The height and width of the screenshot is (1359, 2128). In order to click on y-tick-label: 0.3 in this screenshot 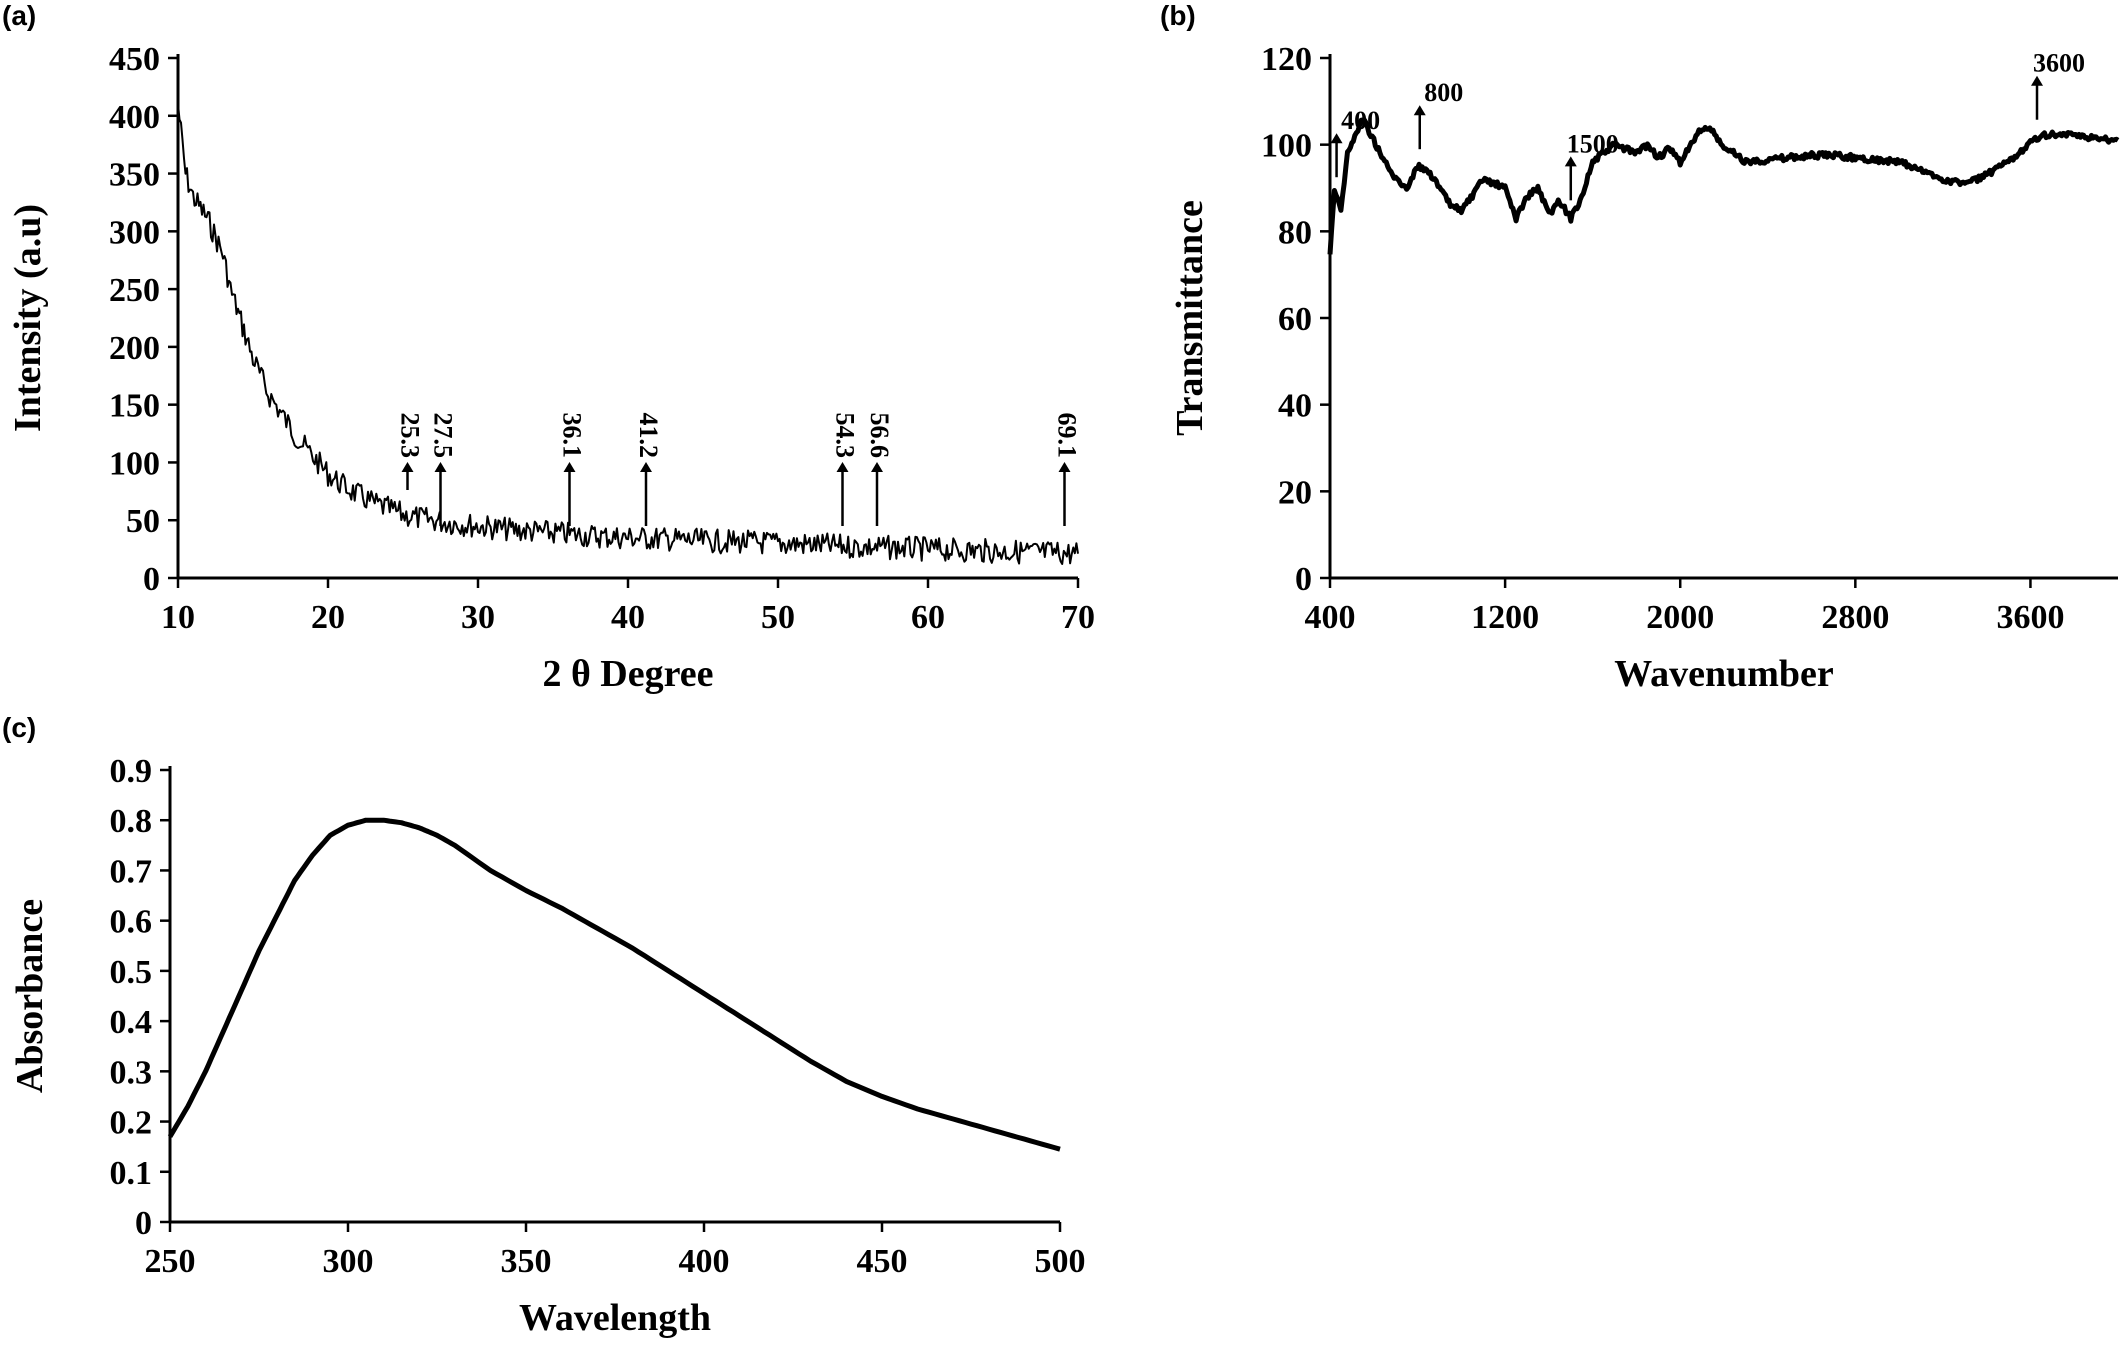, I will do `click(131, 1072)`.